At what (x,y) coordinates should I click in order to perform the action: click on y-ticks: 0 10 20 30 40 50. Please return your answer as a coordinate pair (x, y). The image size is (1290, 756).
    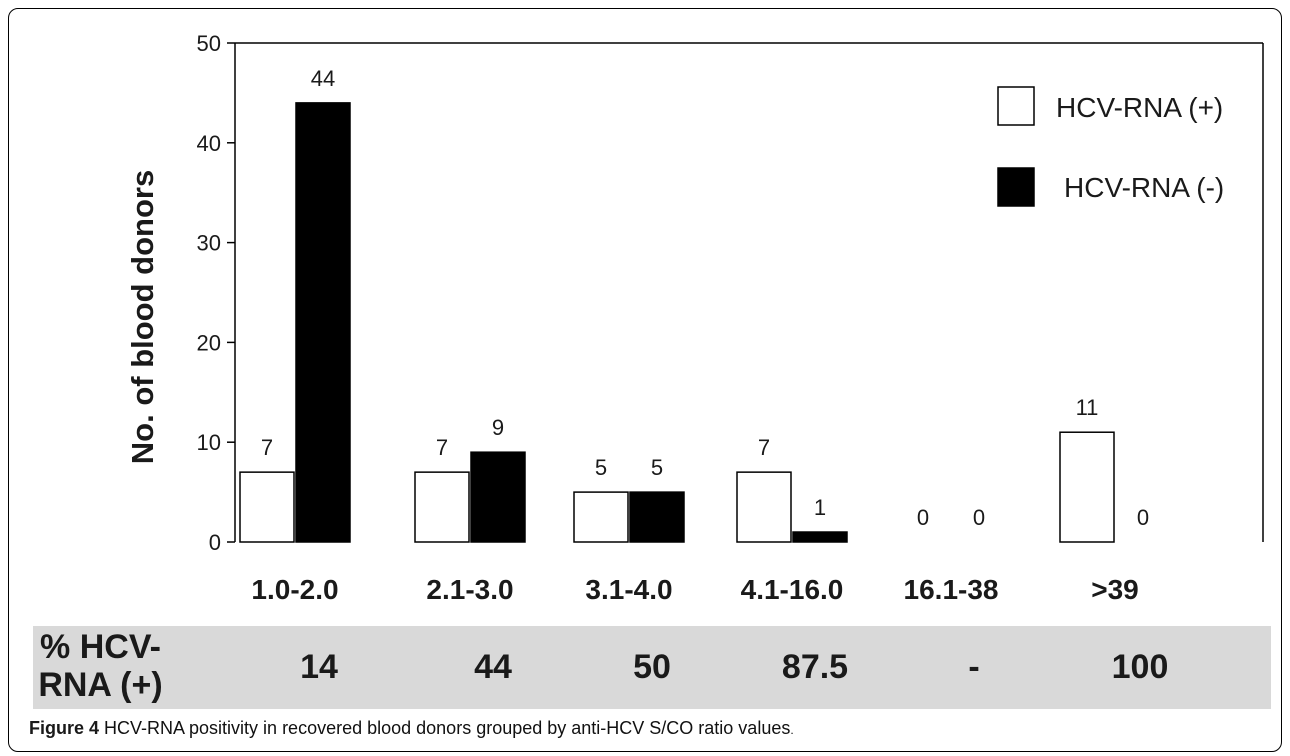
    Looking at the image, I should click on (216, 293).